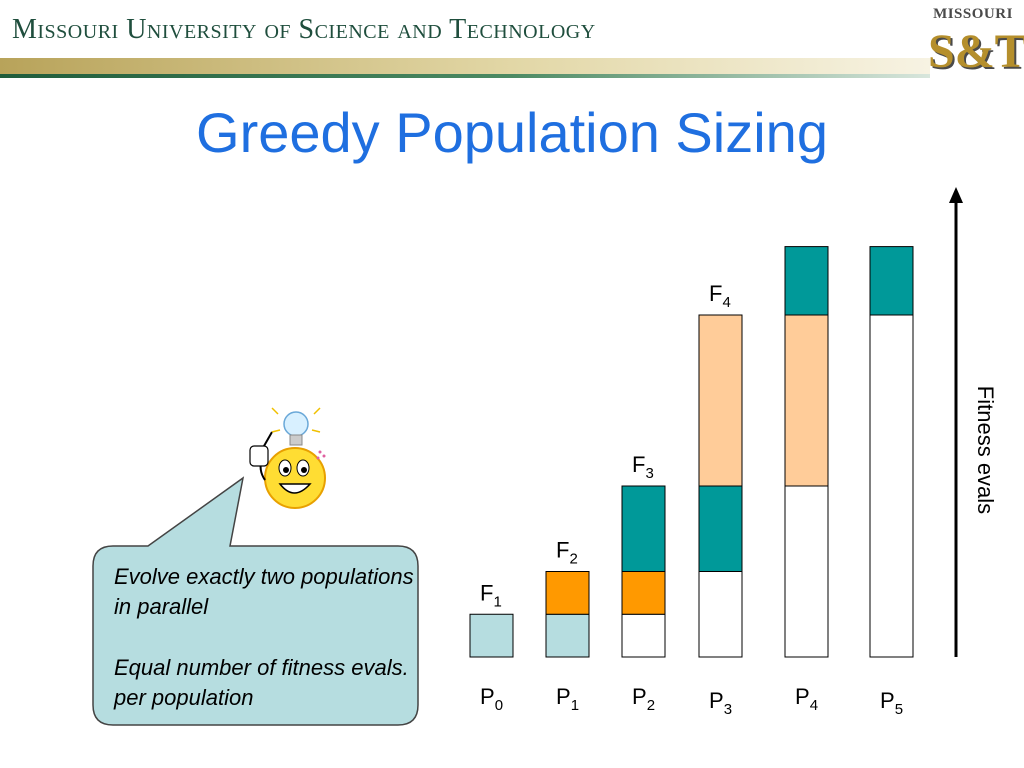 The width and height of the screenshot is (1024, 768). Describe the element at coordinates (567, 699) in the screenshot. I see `population-label-p1: P1` at that location.